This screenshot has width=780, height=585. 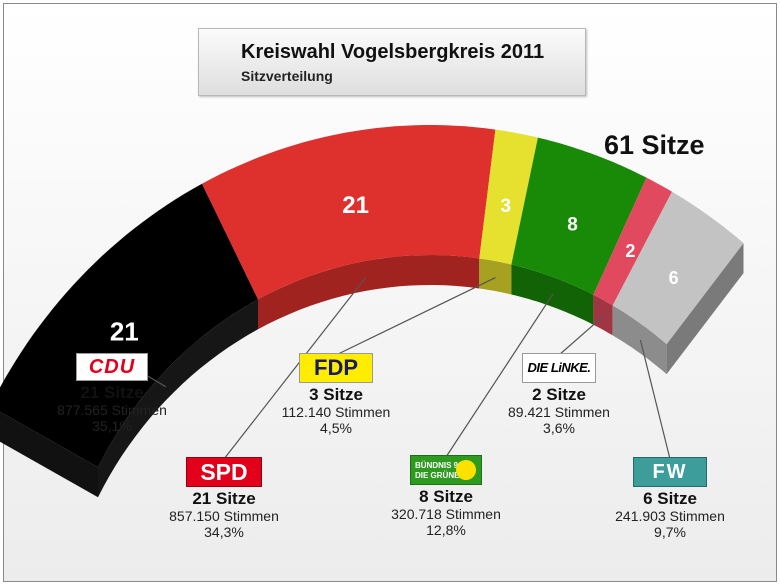 What do you see at coordinates (224, 472) in the screenshot?
I see `spd-logo: SPD` at bounding box center [224, 472].